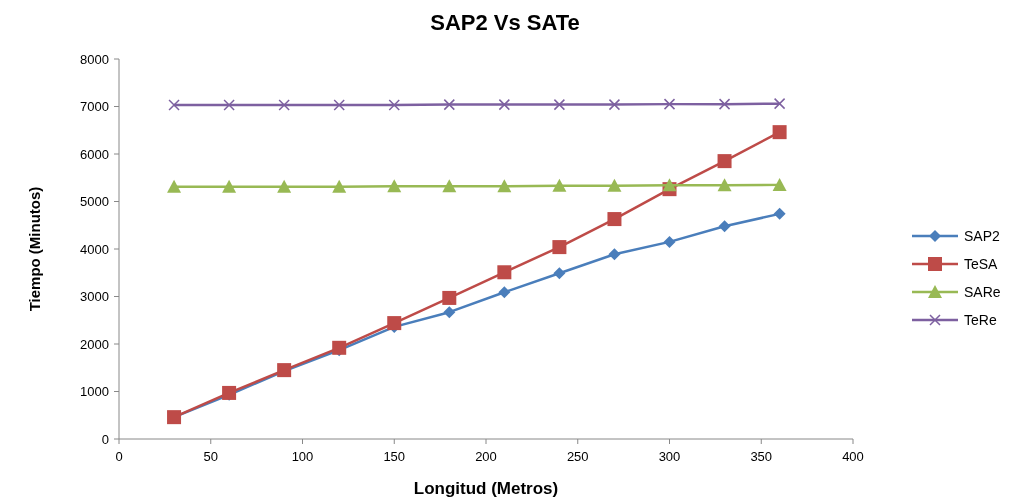 Image resolution: width=1015 pixels, height=499 pixels. Describe the element at coordinates (210, 456) in the screenshot. I see `x-tick-label: 50` at that location.